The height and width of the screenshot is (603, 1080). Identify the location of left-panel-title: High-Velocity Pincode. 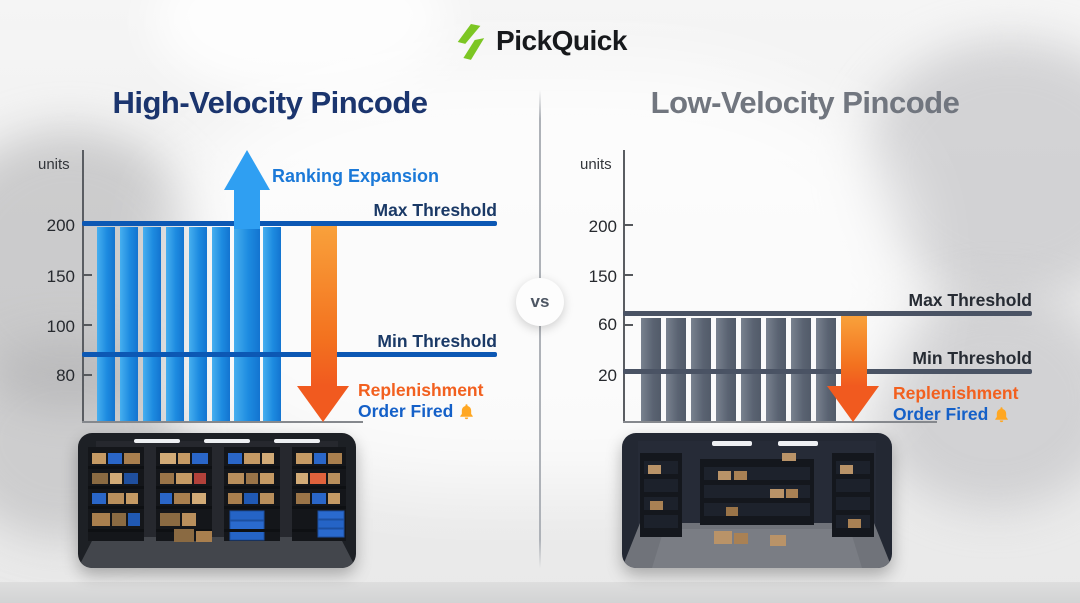
(270, 102).